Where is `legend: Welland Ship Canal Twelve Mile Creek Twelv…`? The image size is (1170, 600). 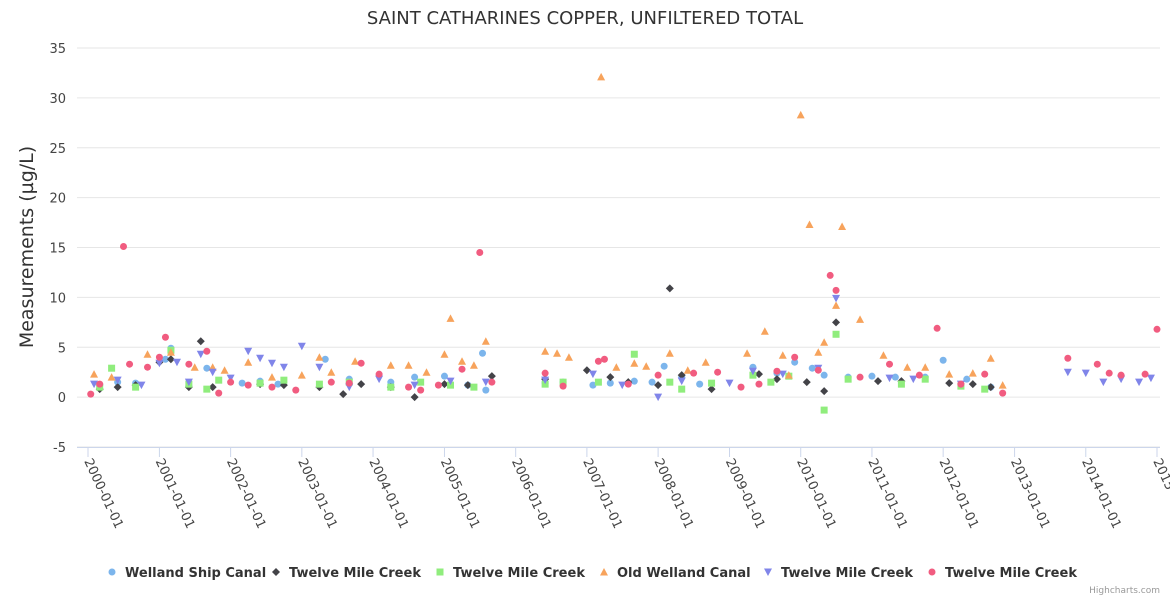 legend: Welland Ship Canal Twelve Mile Creek Twelv… is located at coordinates (593, 573).